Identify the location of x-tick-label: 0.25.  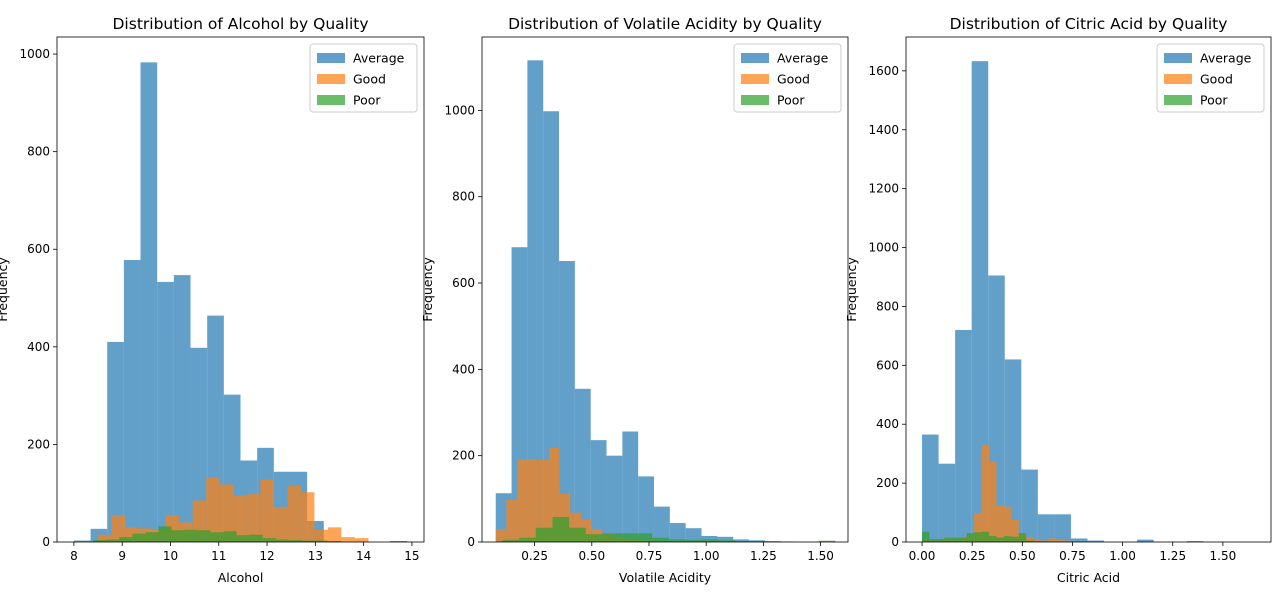
(972, 556).